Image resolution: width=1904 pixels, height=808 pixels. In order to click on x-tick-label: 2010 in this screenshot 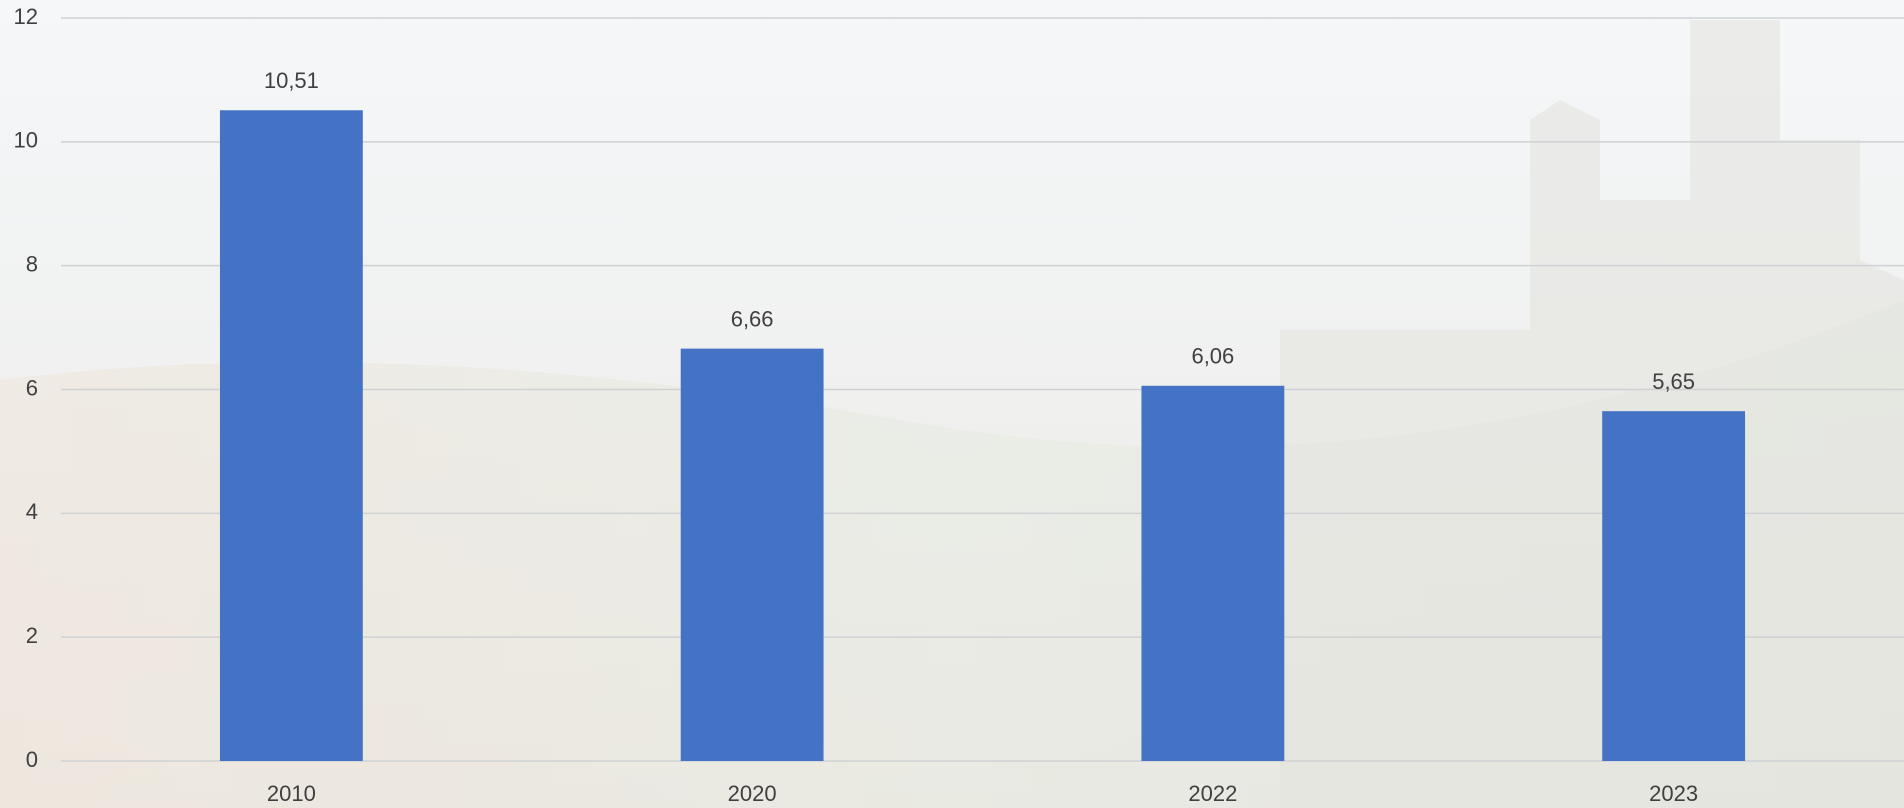, I will do `click(291, 793)`.